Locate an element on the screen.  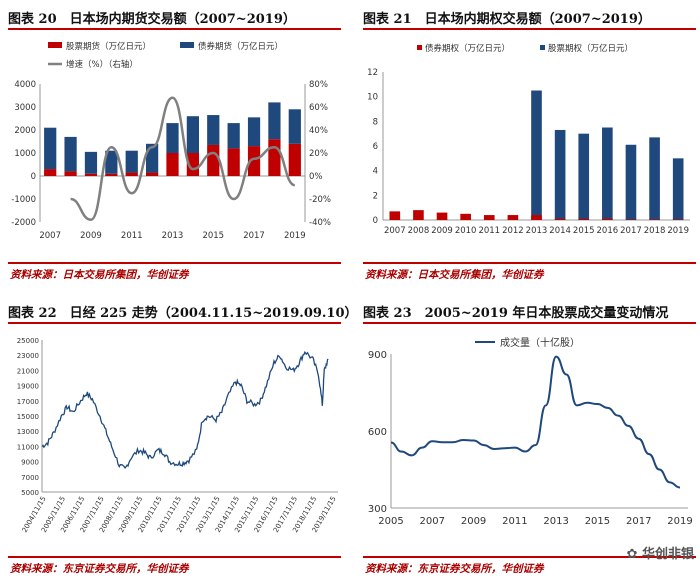
x-tick-label: 2019 is located at coordinates (678, 231).